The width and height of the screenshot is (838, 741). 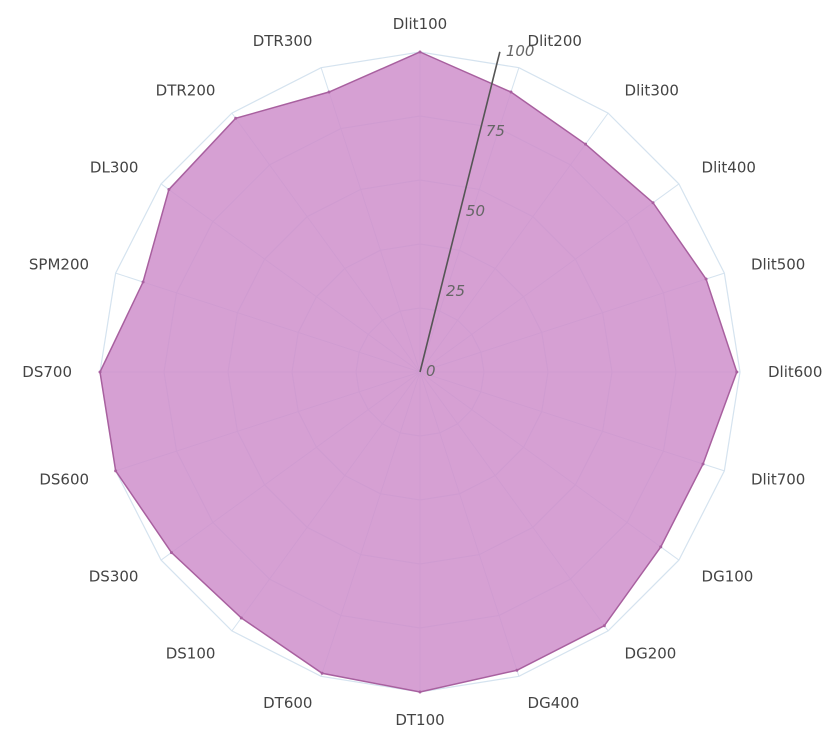 What do you see at coordinates (555, 41) in the screenshot?
I see `category-label: Dlit200` at bounding box center [555, 41].